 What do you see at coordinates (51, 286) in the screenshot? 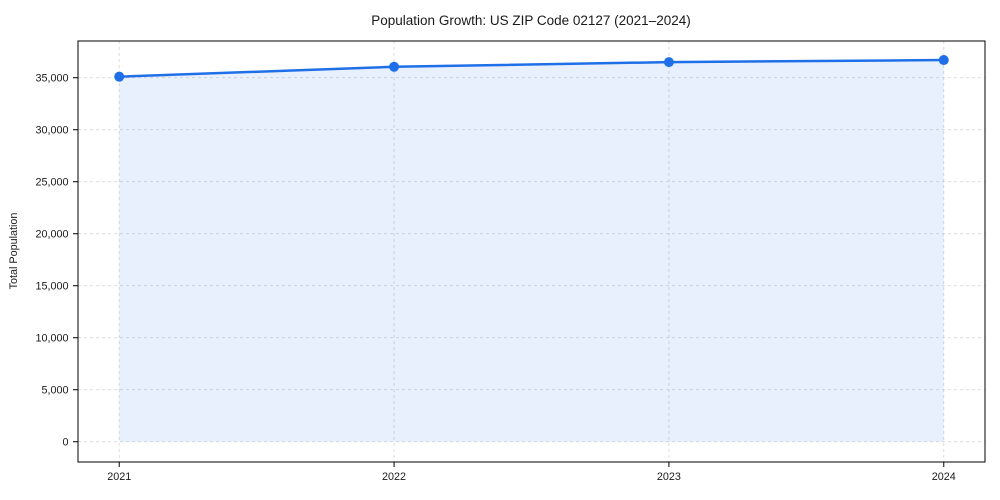
I see `y-tick-label: 15,000` at bounding box center [51, 286].